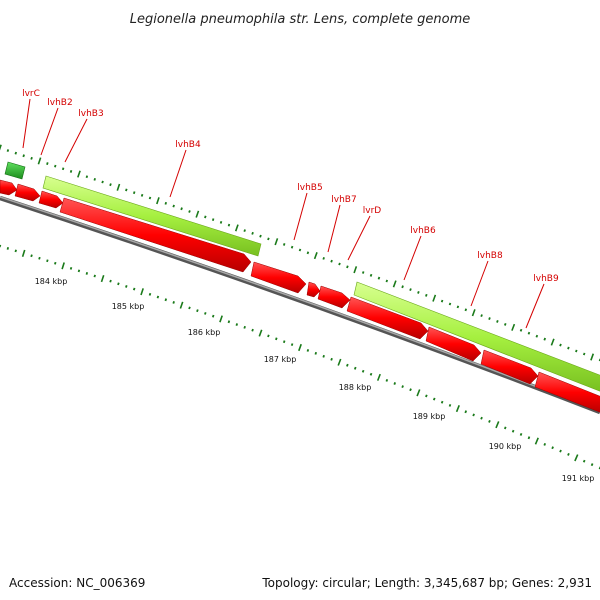 The width and height of the screenshot is (600, 600). I want to click on gene-label: lvhB5, so click(309, 188).